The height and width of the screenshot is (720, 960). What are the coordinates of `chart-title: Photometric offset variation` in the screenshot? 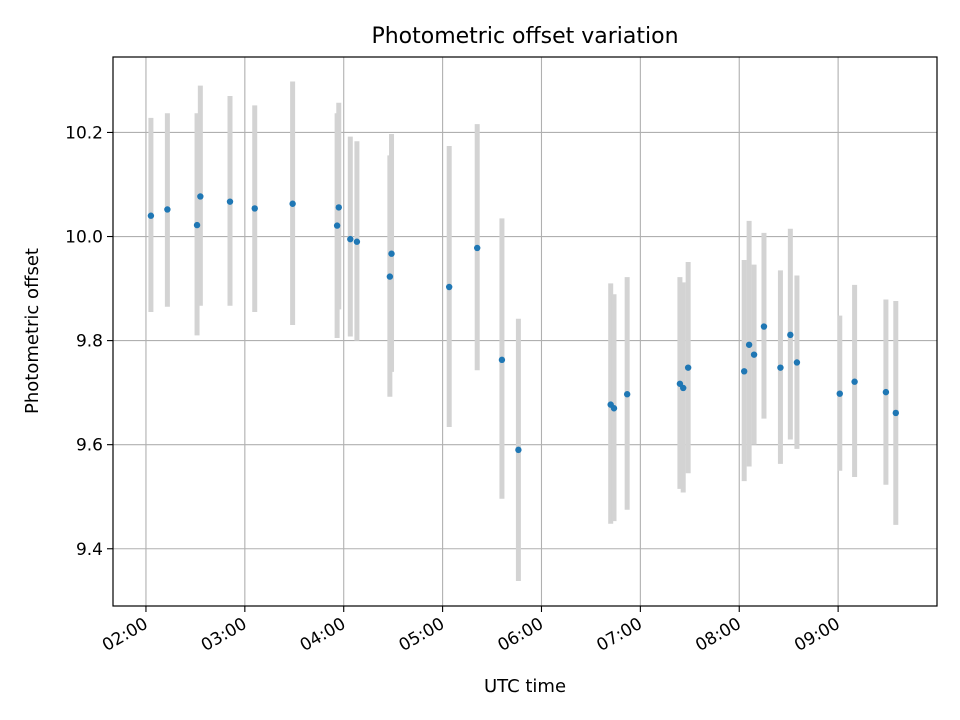 It's located at (524, 36).